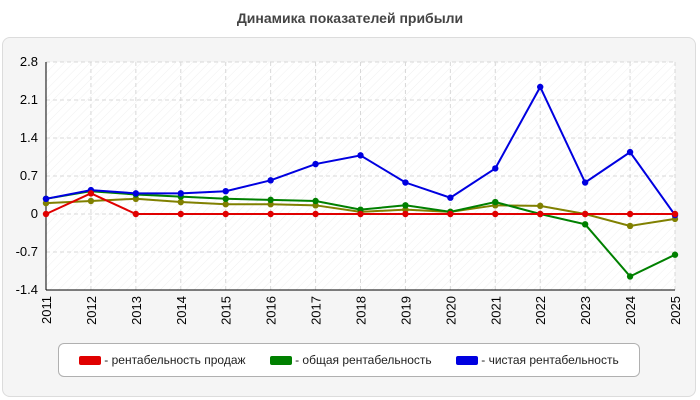 The image size is (700, 400). Describe the element at coordinates (27, 289) in the screenshot. I see `y-tick-label: -1.4` at that location.